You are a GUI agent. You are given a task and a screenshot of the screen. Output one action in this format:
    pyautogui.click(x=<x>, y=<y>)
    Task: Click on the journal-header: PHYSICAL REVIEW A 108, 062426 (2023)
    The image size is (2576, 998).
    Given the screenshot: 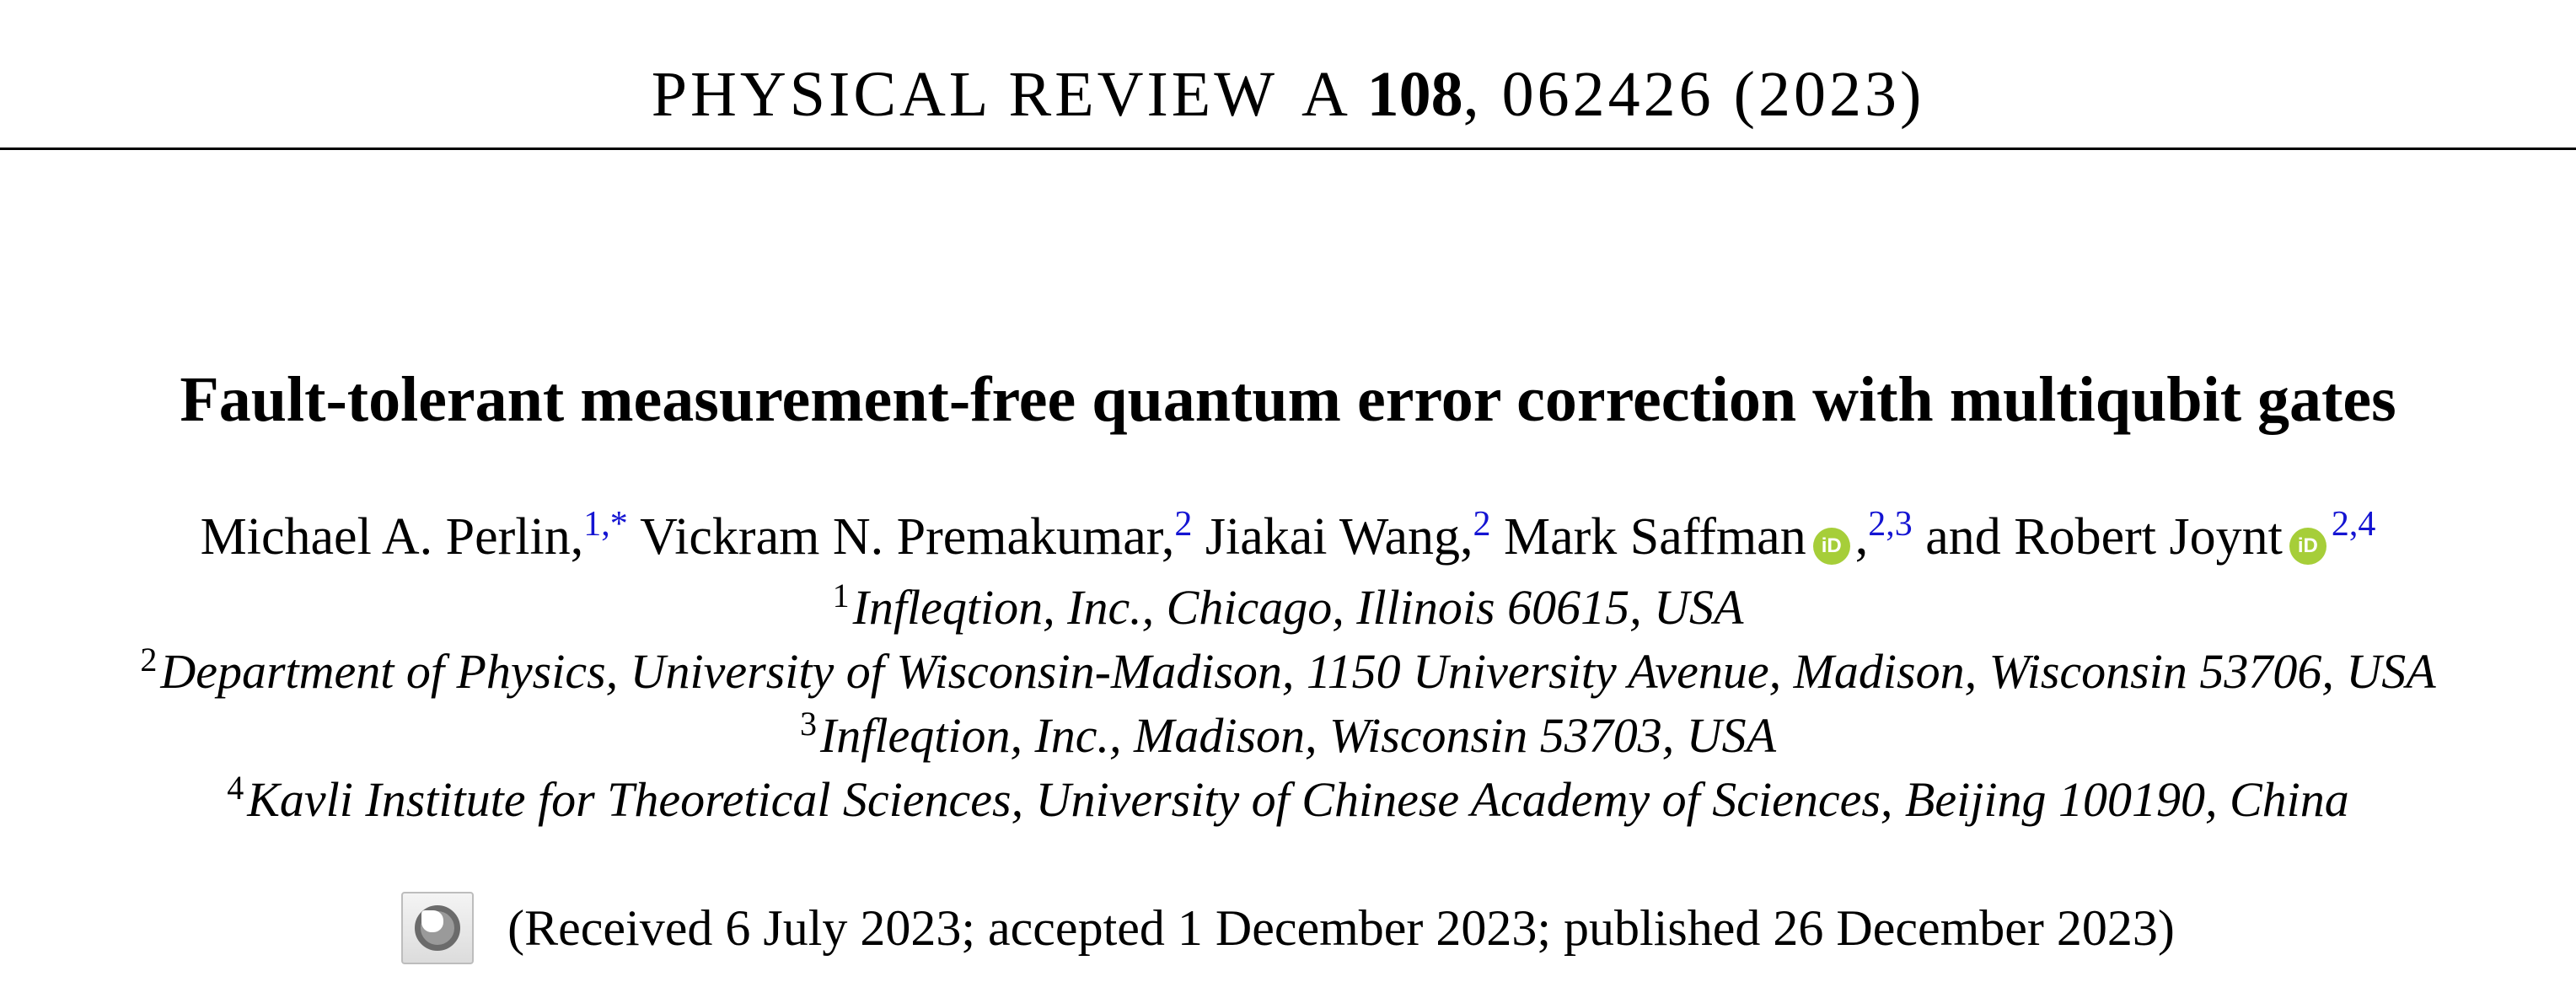 What is the action you would take?
    pyautogui.click(x=1288, y=94)
    